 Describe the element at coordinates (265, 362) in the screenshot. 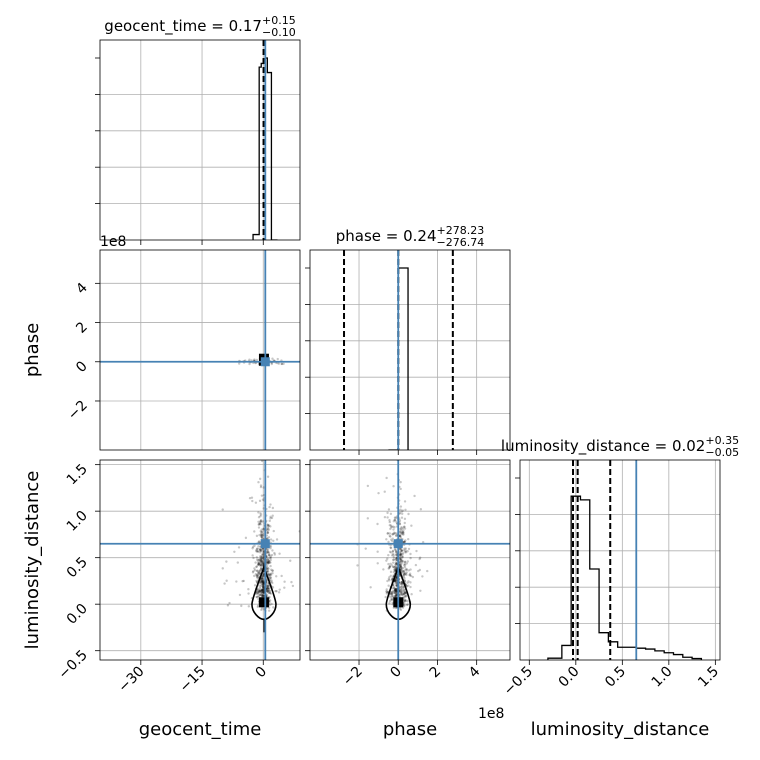

I see `truth-marker` at that location.